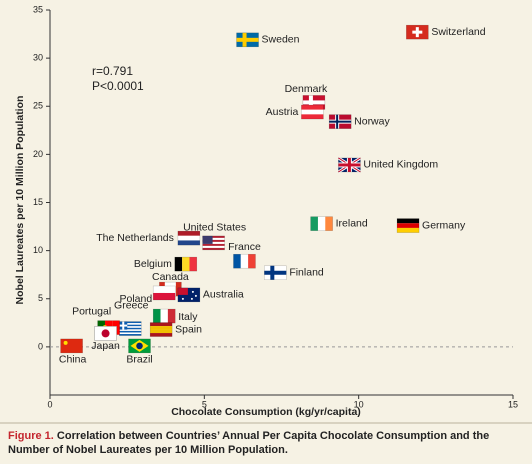  What do you see at coordinates (400, 165) in the screenshot?
I see `point-label: United Kingdom` at bounding box center [400, 165].